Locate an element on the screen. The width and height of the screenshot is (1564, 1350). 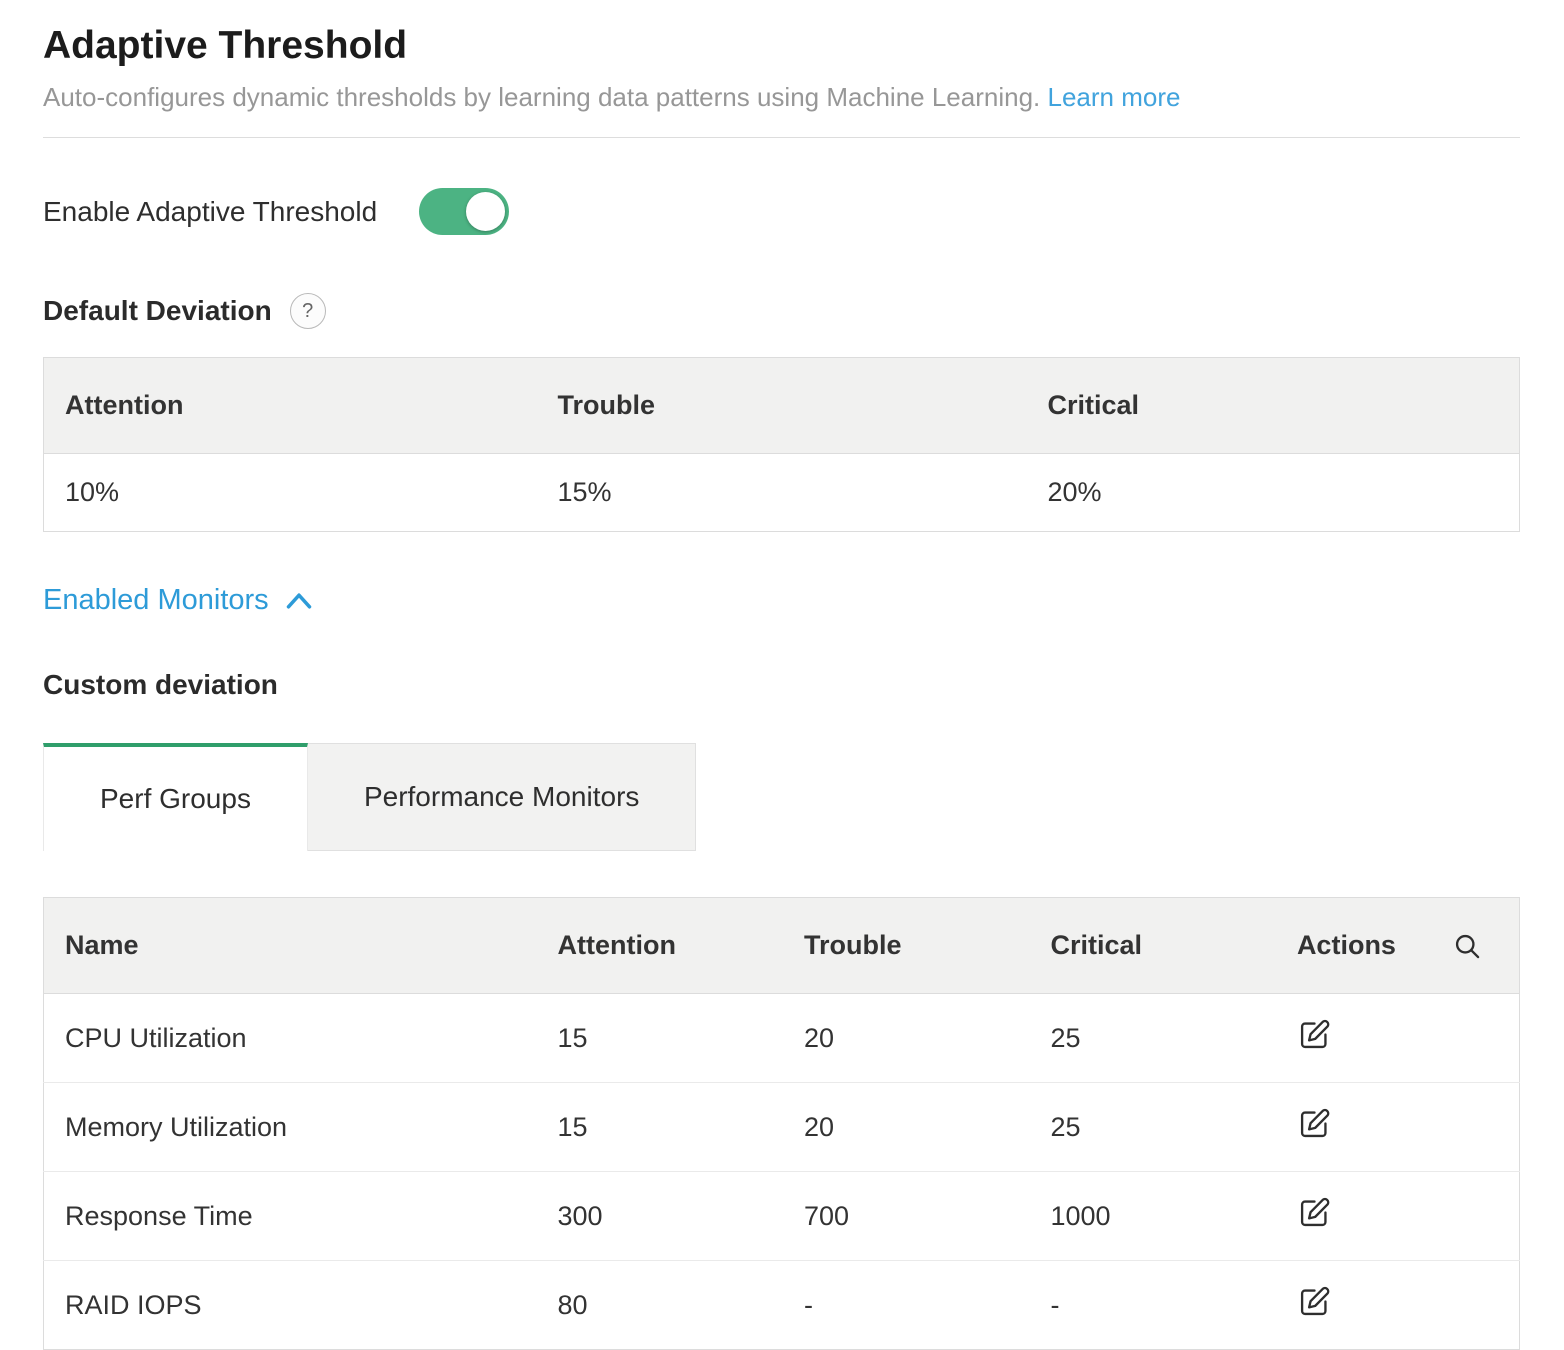
default-deviation-header-row: Attention Trouble Critical is located at coordinates (781, 405).